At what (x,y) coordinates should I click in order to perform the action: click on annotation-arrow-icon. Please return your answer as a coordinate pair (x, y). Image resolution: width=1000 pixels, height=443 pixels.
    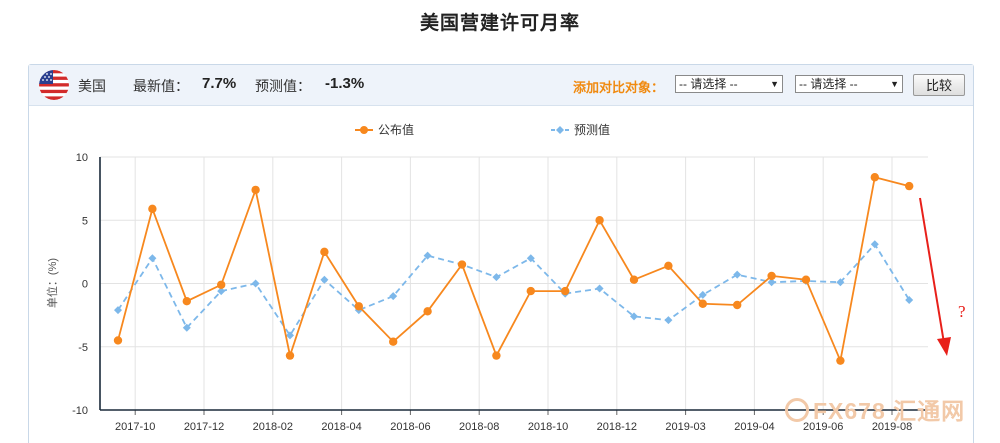
    Looking at the image, I should click on (932, 270).